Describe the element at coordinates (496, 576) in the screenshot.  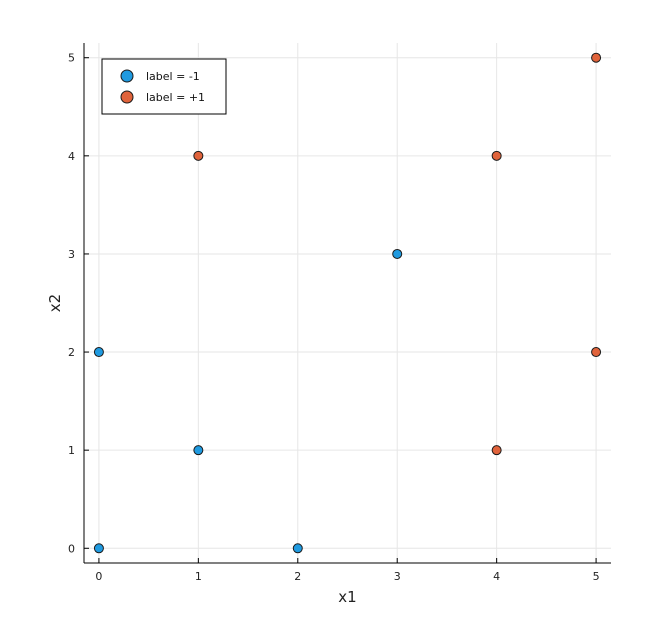
I see `x-tick-label: 4` at that location.